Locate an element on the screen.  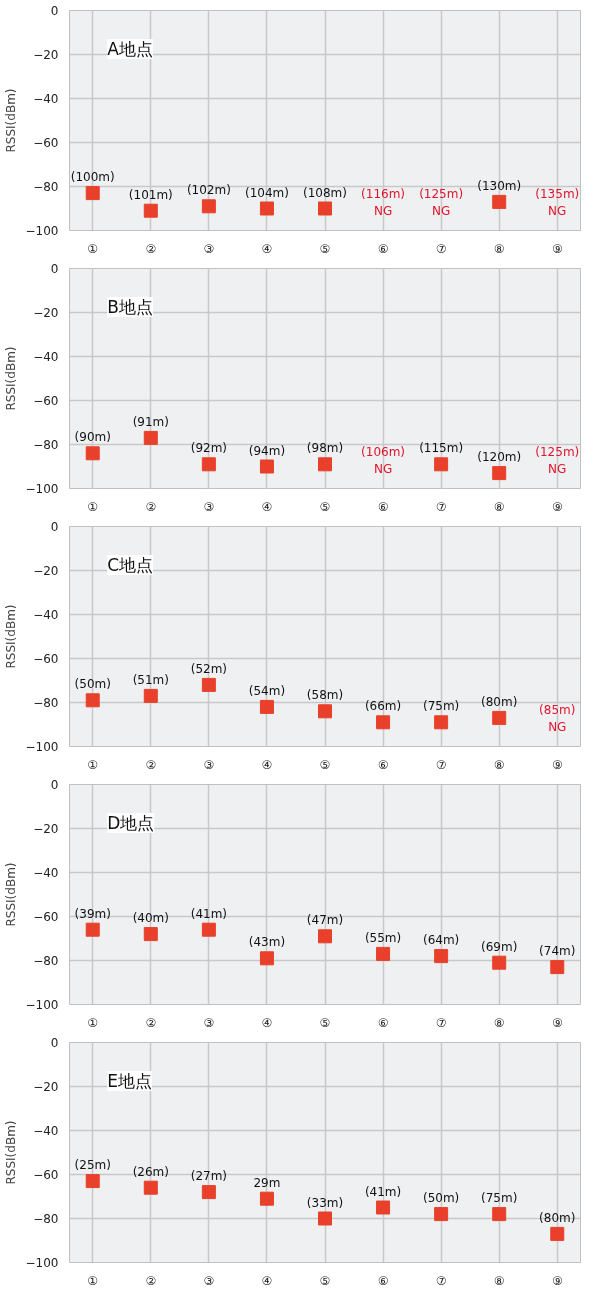
annotation: (25m) is located at coordinates (92, 1165).